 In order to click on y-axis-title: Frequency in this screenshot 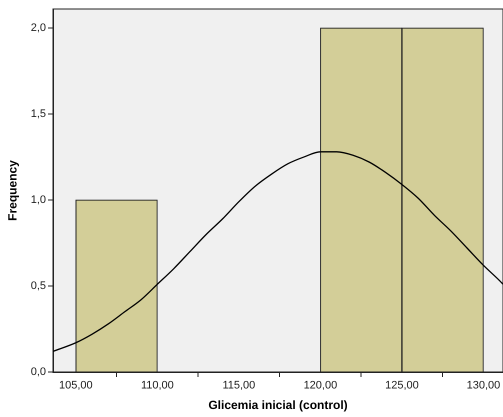, I will do `click(13, 190)`.